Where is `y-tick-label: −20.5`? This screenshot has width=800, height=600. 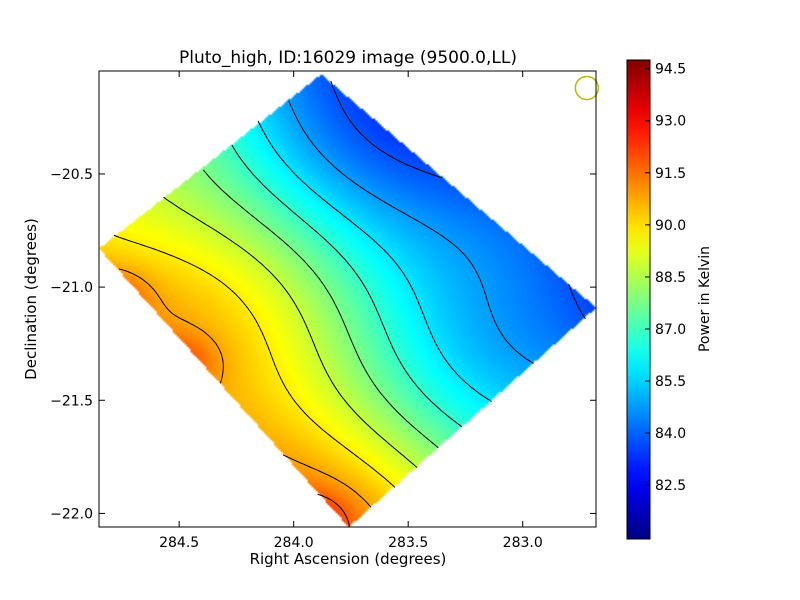
y-tick-label: −20.5 is located at coordinates (71, 175).